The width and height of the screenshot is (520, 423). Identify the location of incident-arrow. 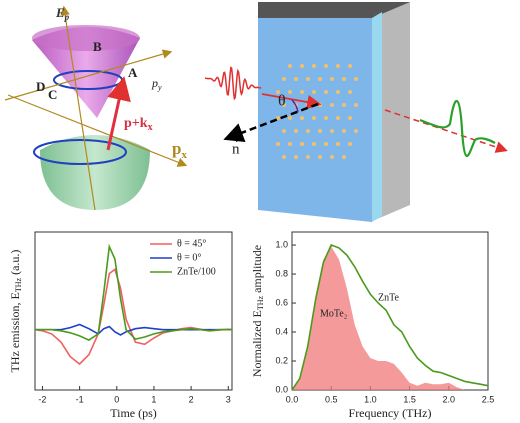
(291, 101).